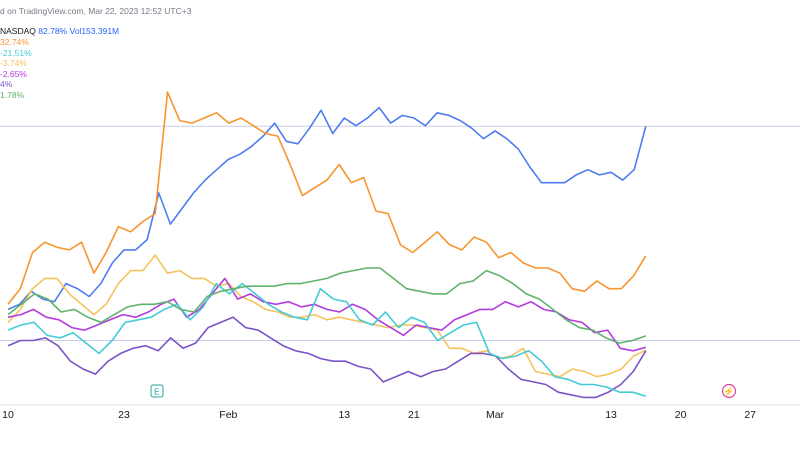 This screenshot has width=800, height=455. What do you see at coordinates (681, 415) in the screenshot?
I see `x-tick-label: 20` at bounding box center [681, 415].